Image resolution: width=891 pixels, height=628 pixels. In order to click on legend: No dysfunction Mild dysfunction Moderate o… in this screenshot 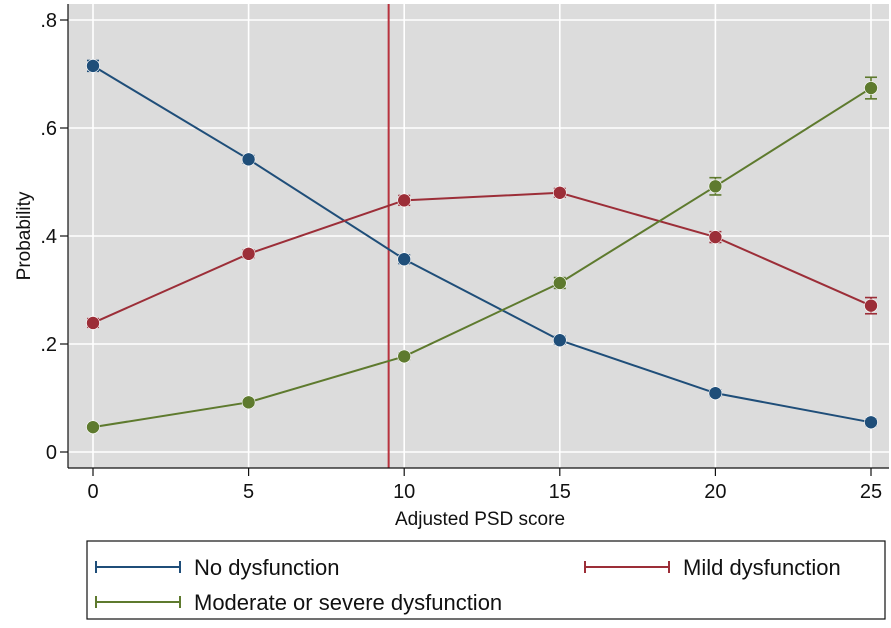, I will do `click(468, 585)`.